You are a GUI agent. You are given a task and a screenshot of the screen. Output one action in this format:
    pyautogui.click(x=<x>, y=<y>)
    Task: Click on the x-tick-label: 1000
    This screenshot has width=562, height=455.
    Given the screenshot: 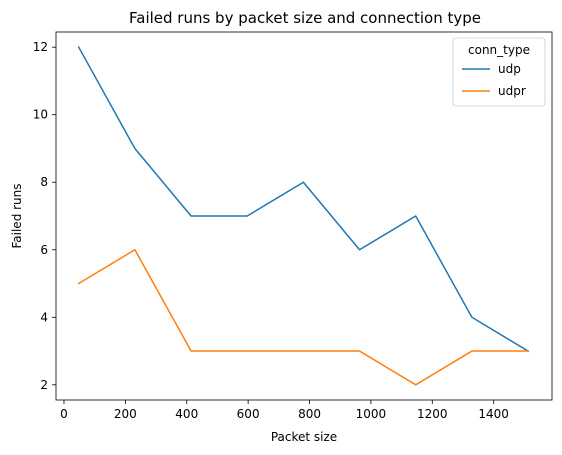 What is the action you would take?
    pyautogui.click(x=371, y=414)
    